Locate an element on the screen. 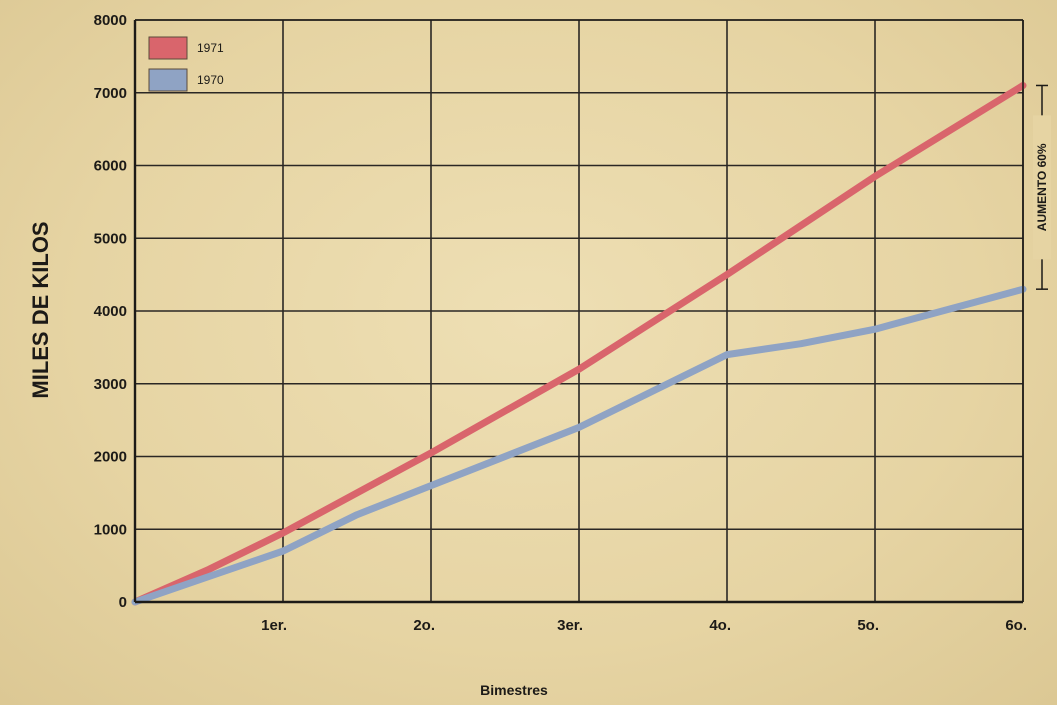 Image resolution: width=1057 pixels, height=705 pixels. y-tick-label: 5000 is located at coordinates (110, 238).